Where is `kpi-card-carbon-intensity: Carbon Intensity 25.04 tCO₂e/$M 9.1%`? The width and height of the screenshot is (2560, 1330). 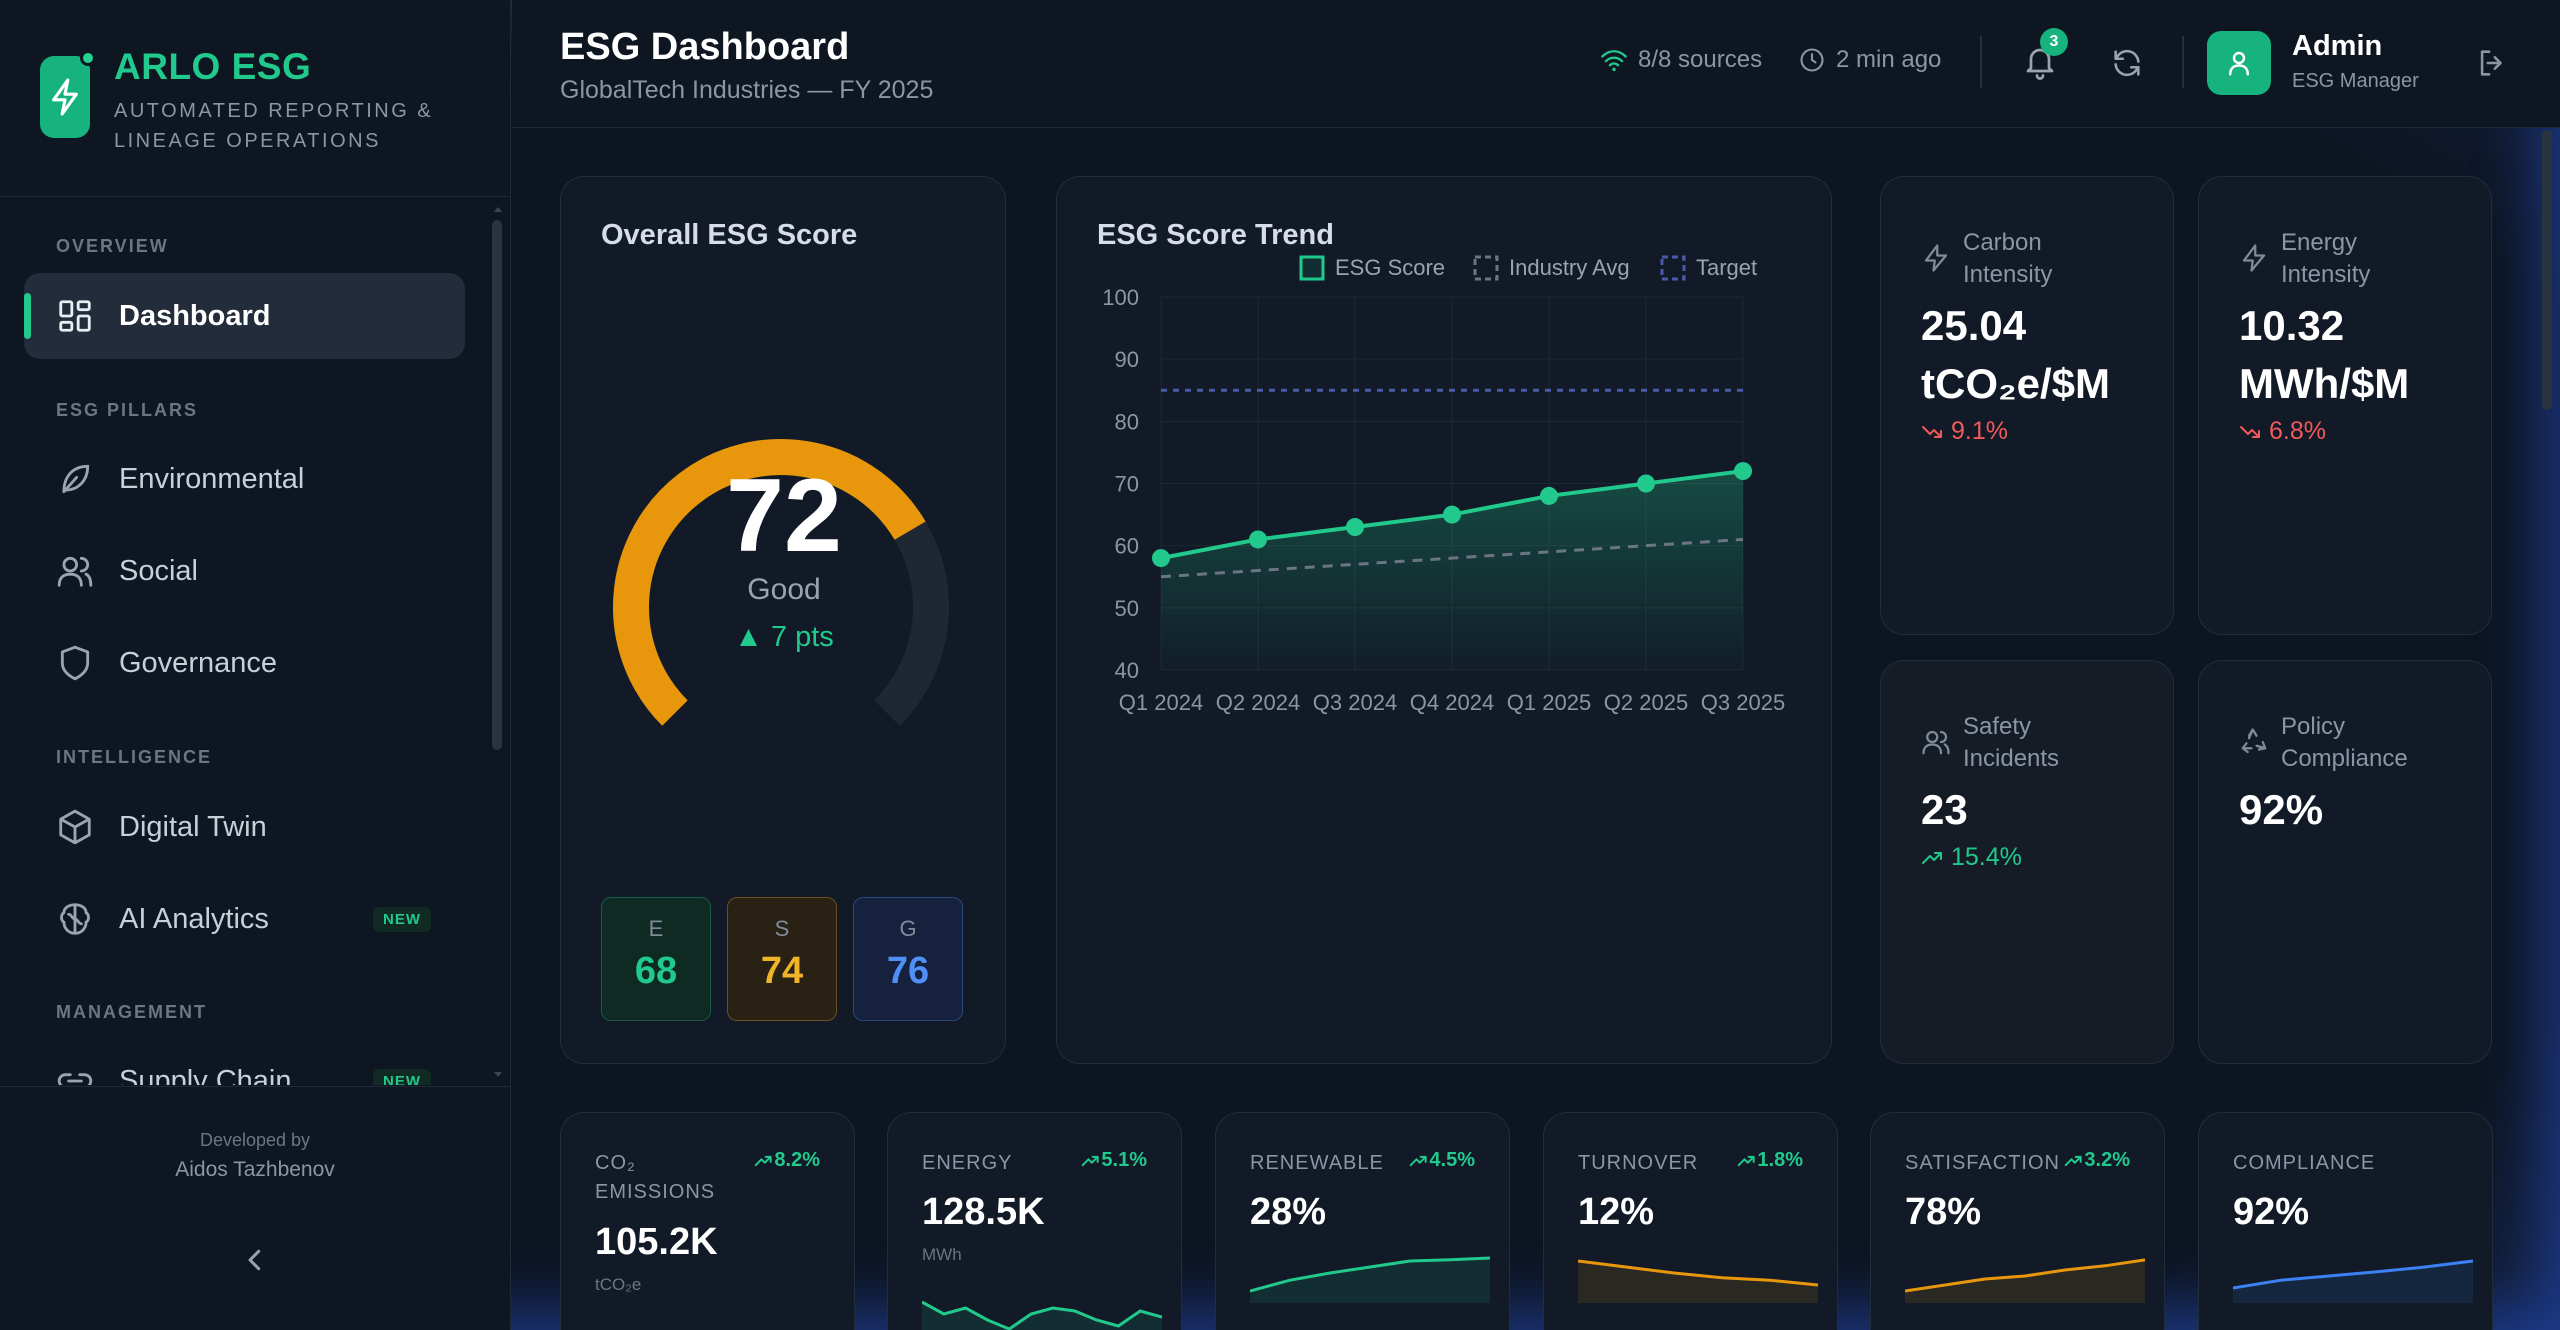
kpi-card-carbon-intensity: Carbon Intensity 25.04 tCO₂e/$M 9.1% is located at coordinates (2027, 405).